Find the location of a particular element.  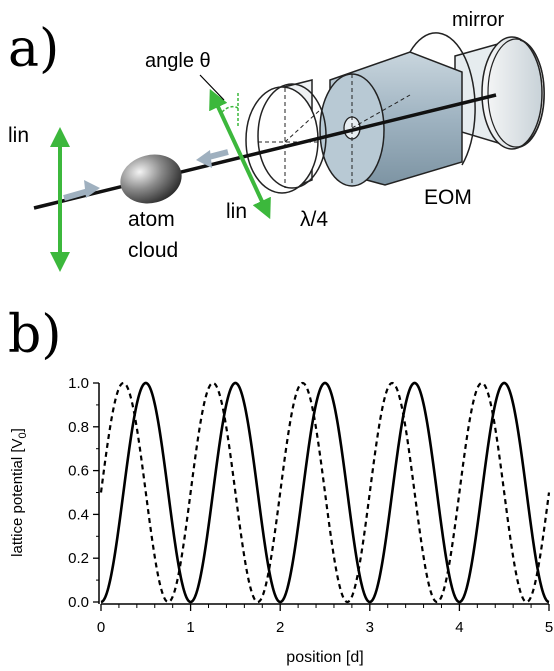

panel-b-label: b) is located at coordinates (35, 335).